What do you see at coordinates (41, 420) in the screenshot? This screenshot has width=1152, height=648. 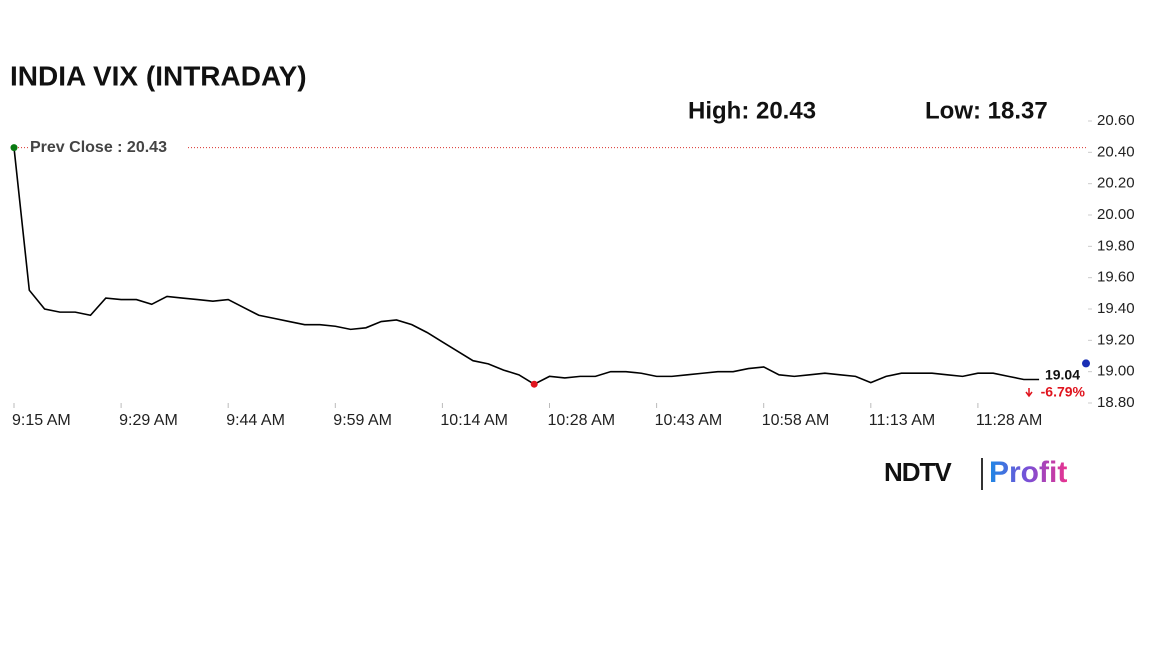 I see `x-tick-label: 9:15 AM` at bounding box center [41, 420].